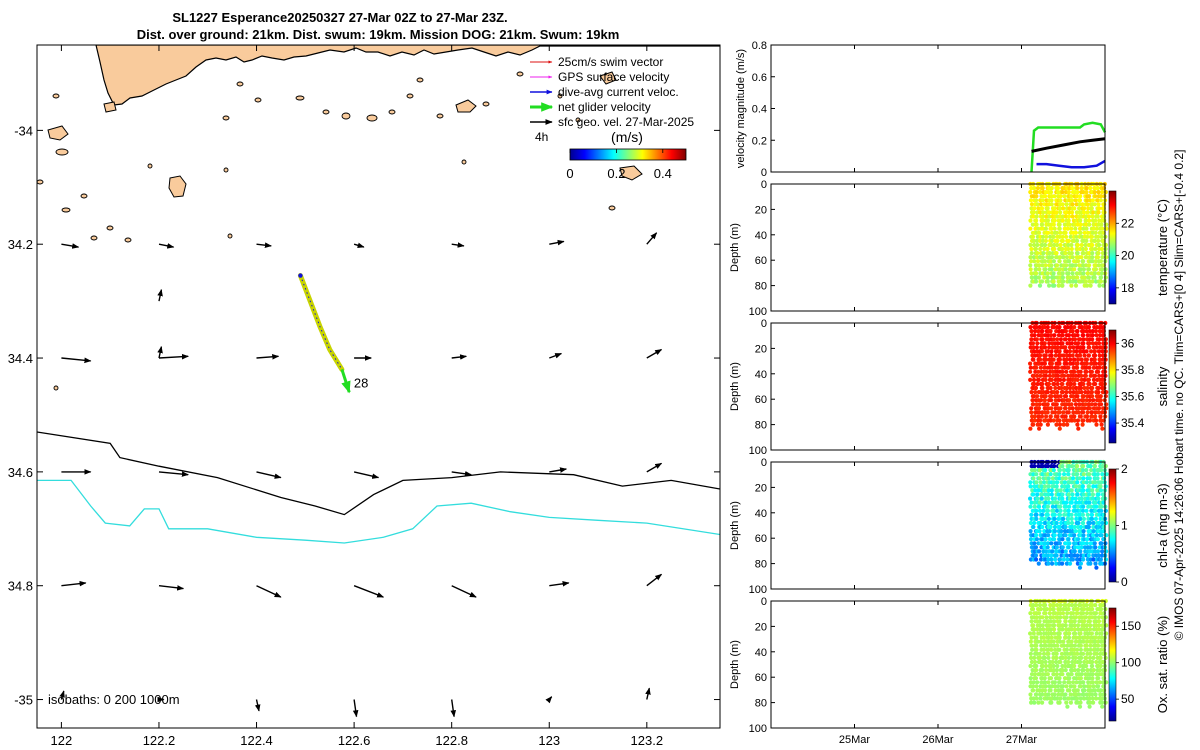 This screenshot has height=750, width=1200. I want to click on depth-tick-label: 100, so click(758, 729).